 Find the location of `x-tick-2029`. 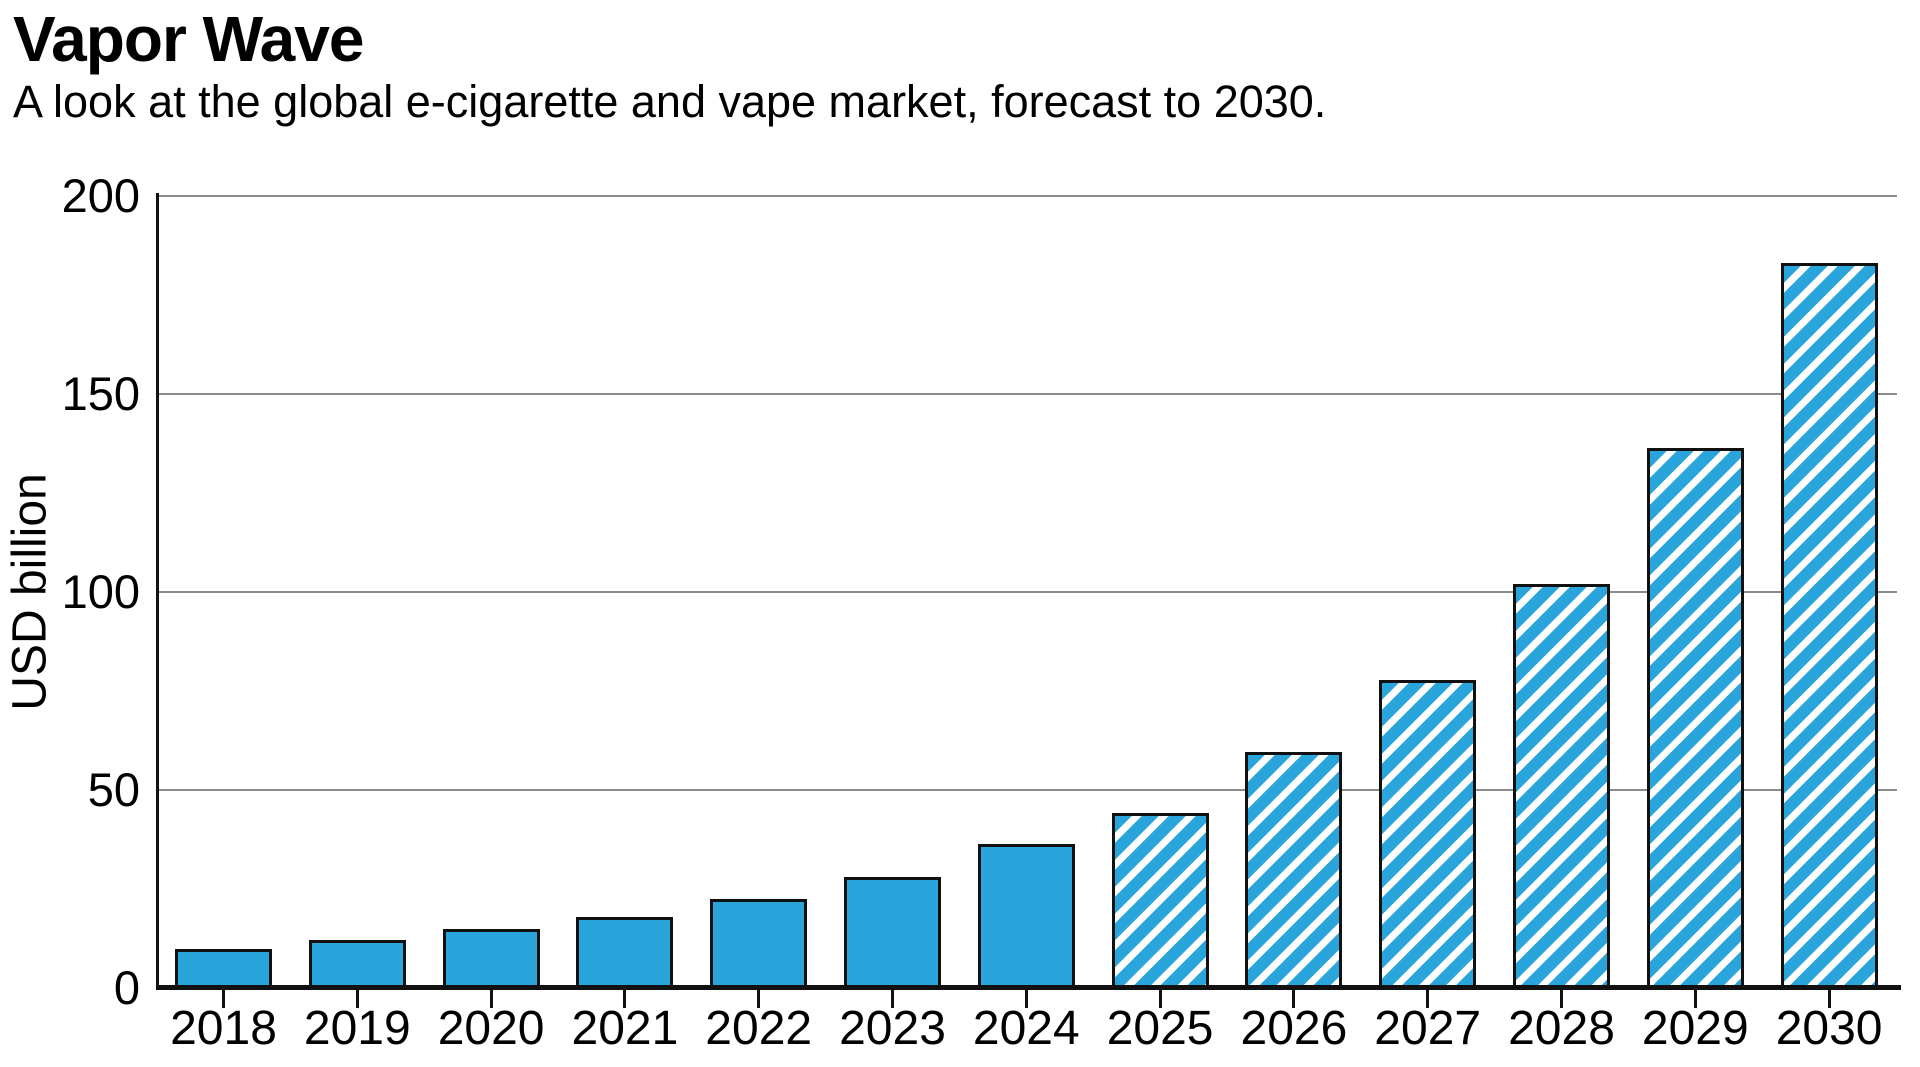

x-tick-2029 is located at coordinates (1695, 999).